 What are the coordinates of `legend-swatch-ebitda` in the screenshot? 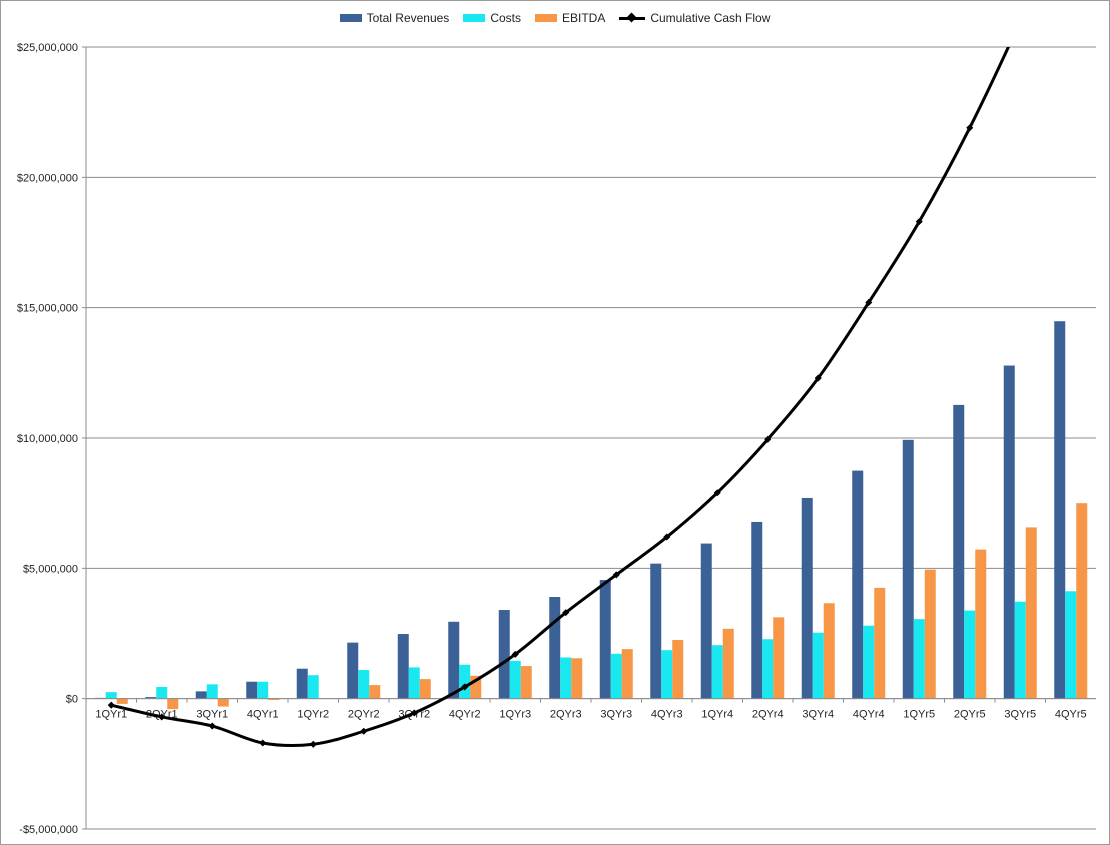 It's located at (546, 18).